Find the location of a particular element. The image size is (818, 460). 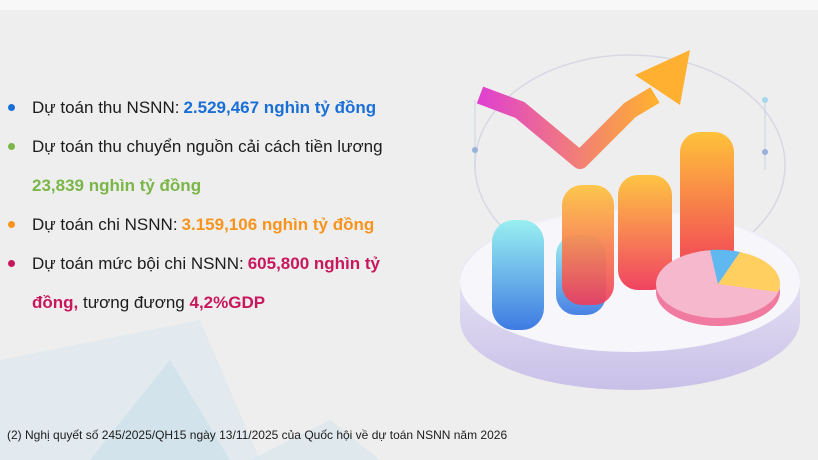

top-strip is located at coordinates (409, 5).